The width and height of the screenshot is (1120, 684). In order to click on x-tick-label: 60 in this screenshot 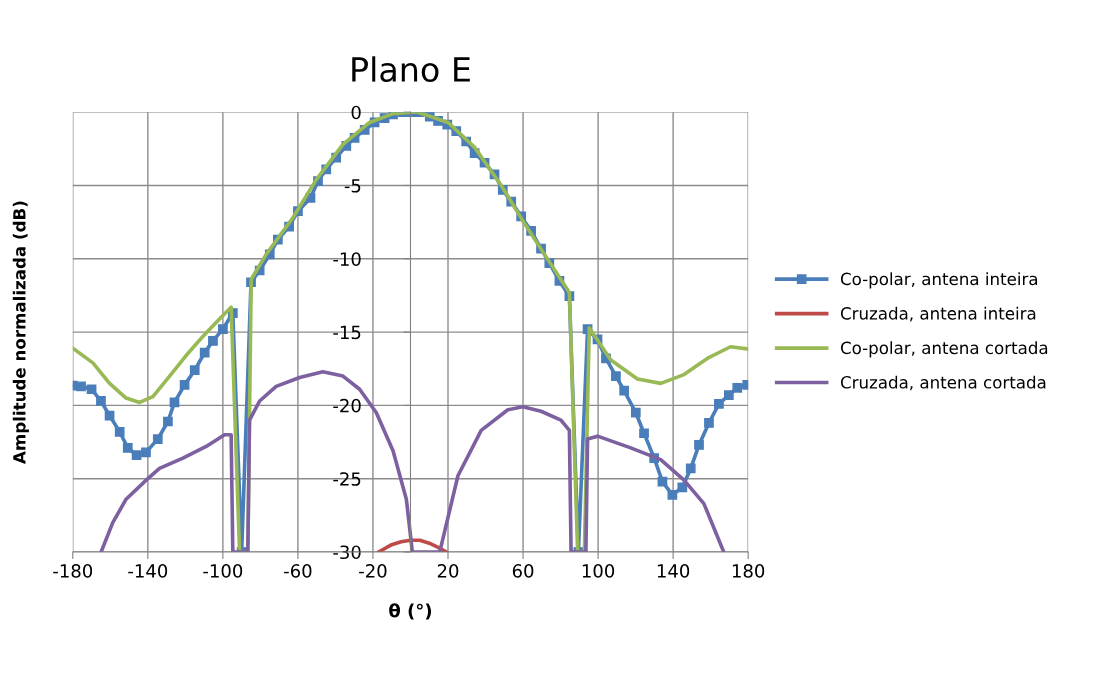, I will do `click(523, 571)`.